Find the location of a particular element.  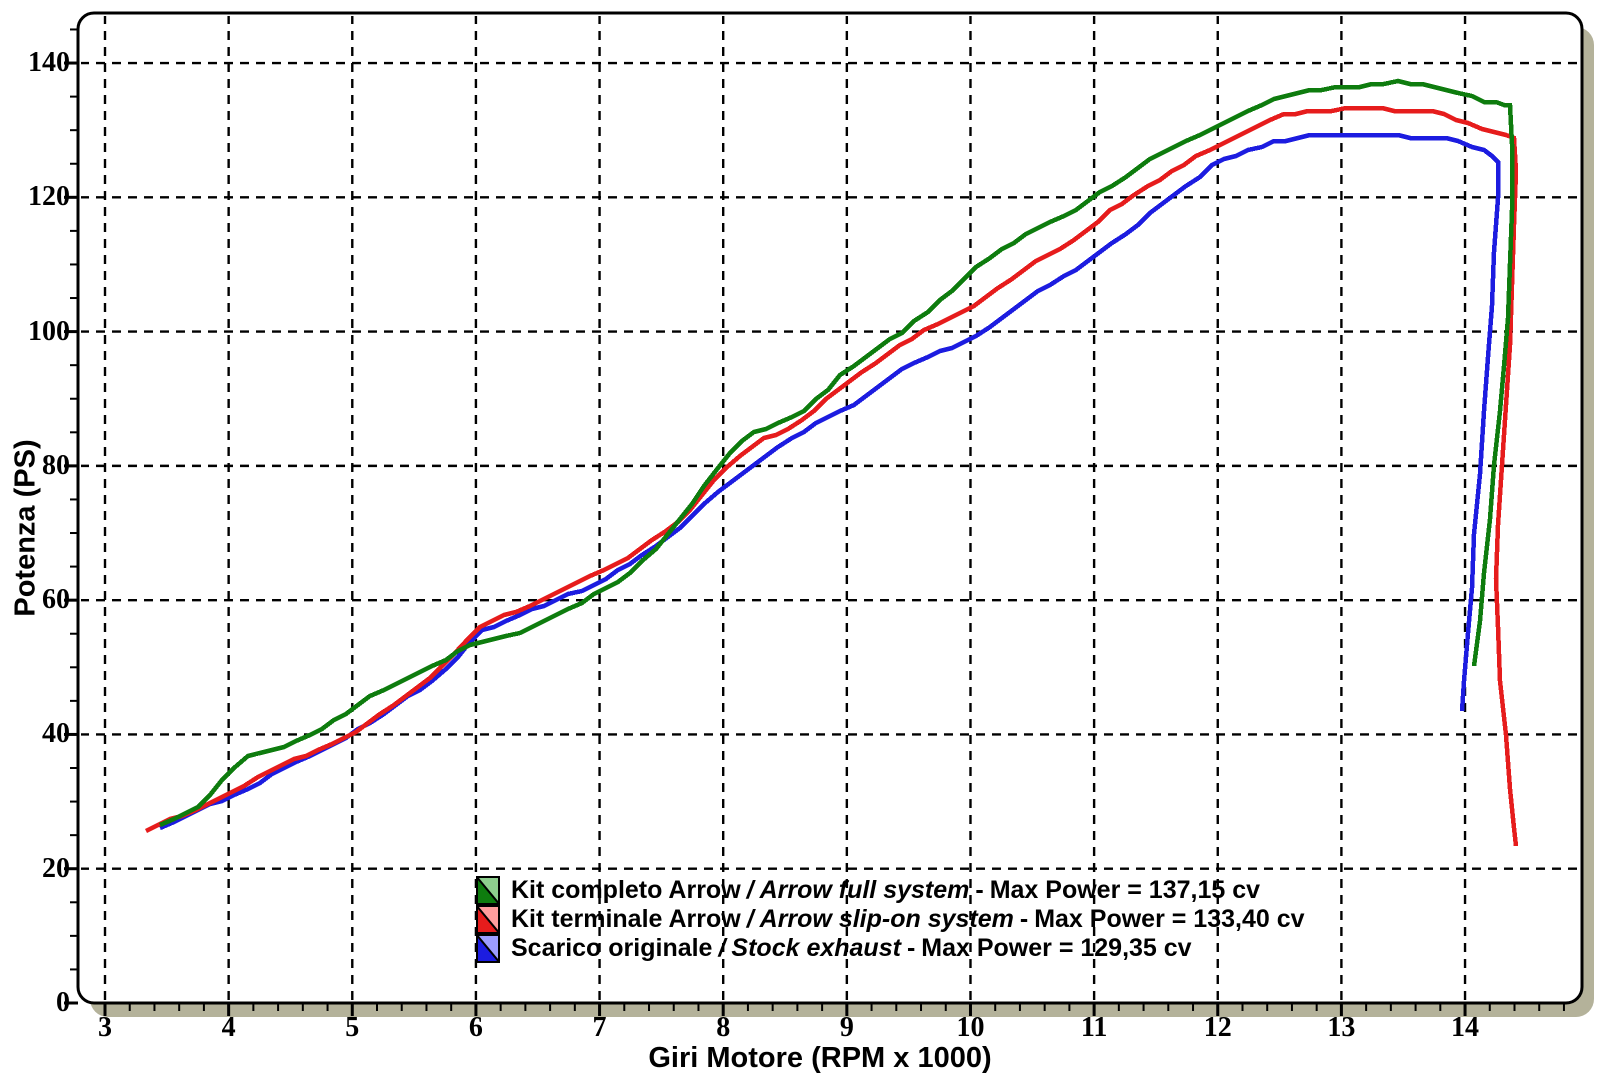

legend-max-power: Max Power = 133,40 cv is located at coordinates (1169, 919).